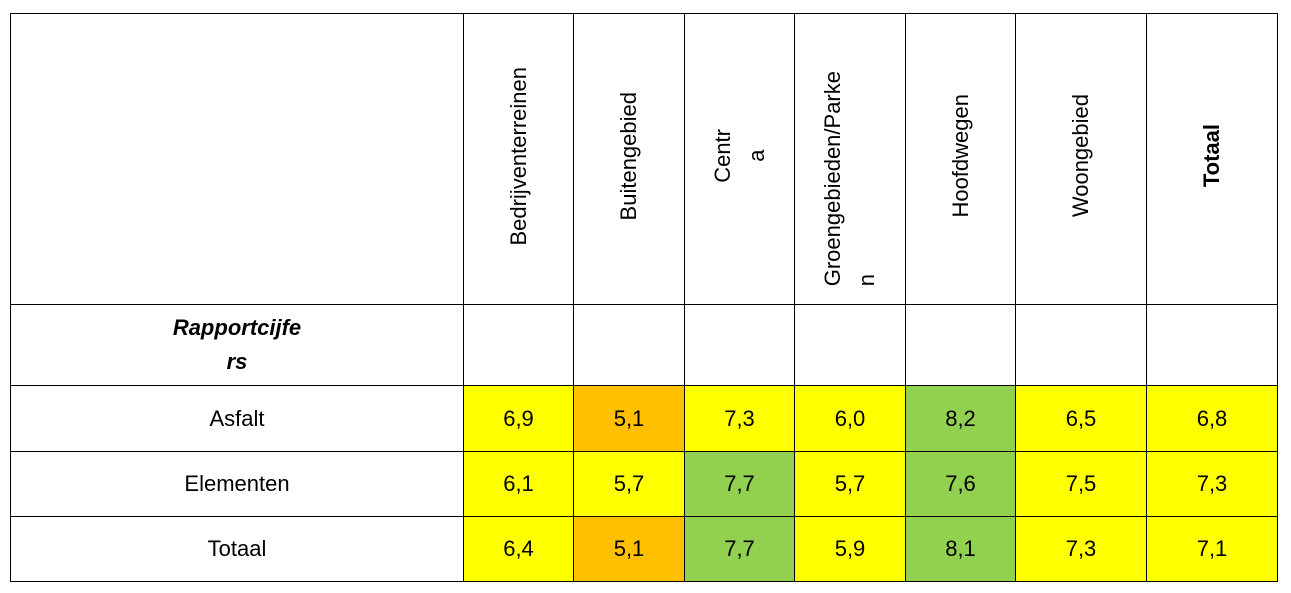 The height and width of the screenshot is (593, 1291). I want to click on col-header: Centr a, so click(739, 159).